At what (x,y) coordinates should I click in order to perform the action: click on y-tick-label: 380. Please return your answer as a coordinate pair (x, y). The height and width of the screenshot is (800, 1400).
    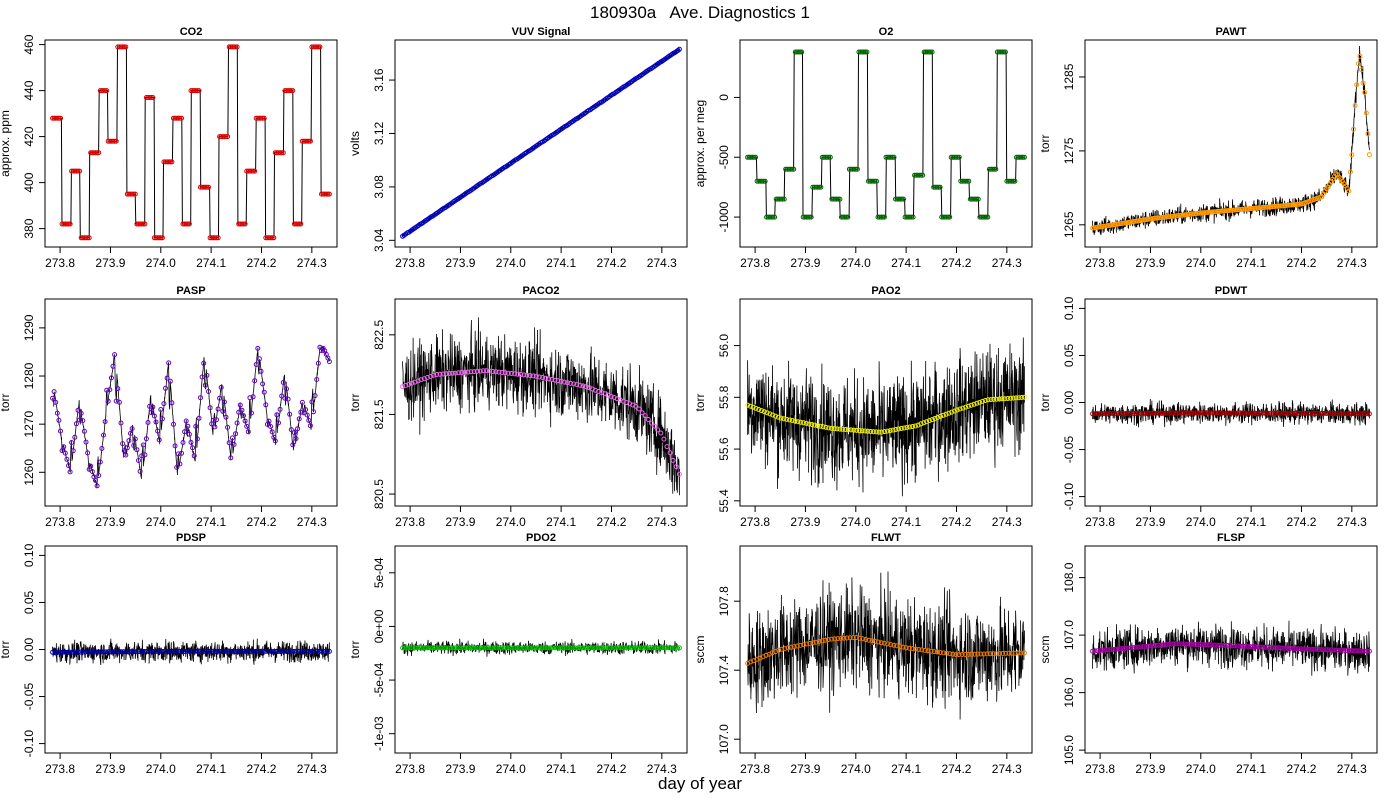
    Looking at the image, I should click on (29, 228).